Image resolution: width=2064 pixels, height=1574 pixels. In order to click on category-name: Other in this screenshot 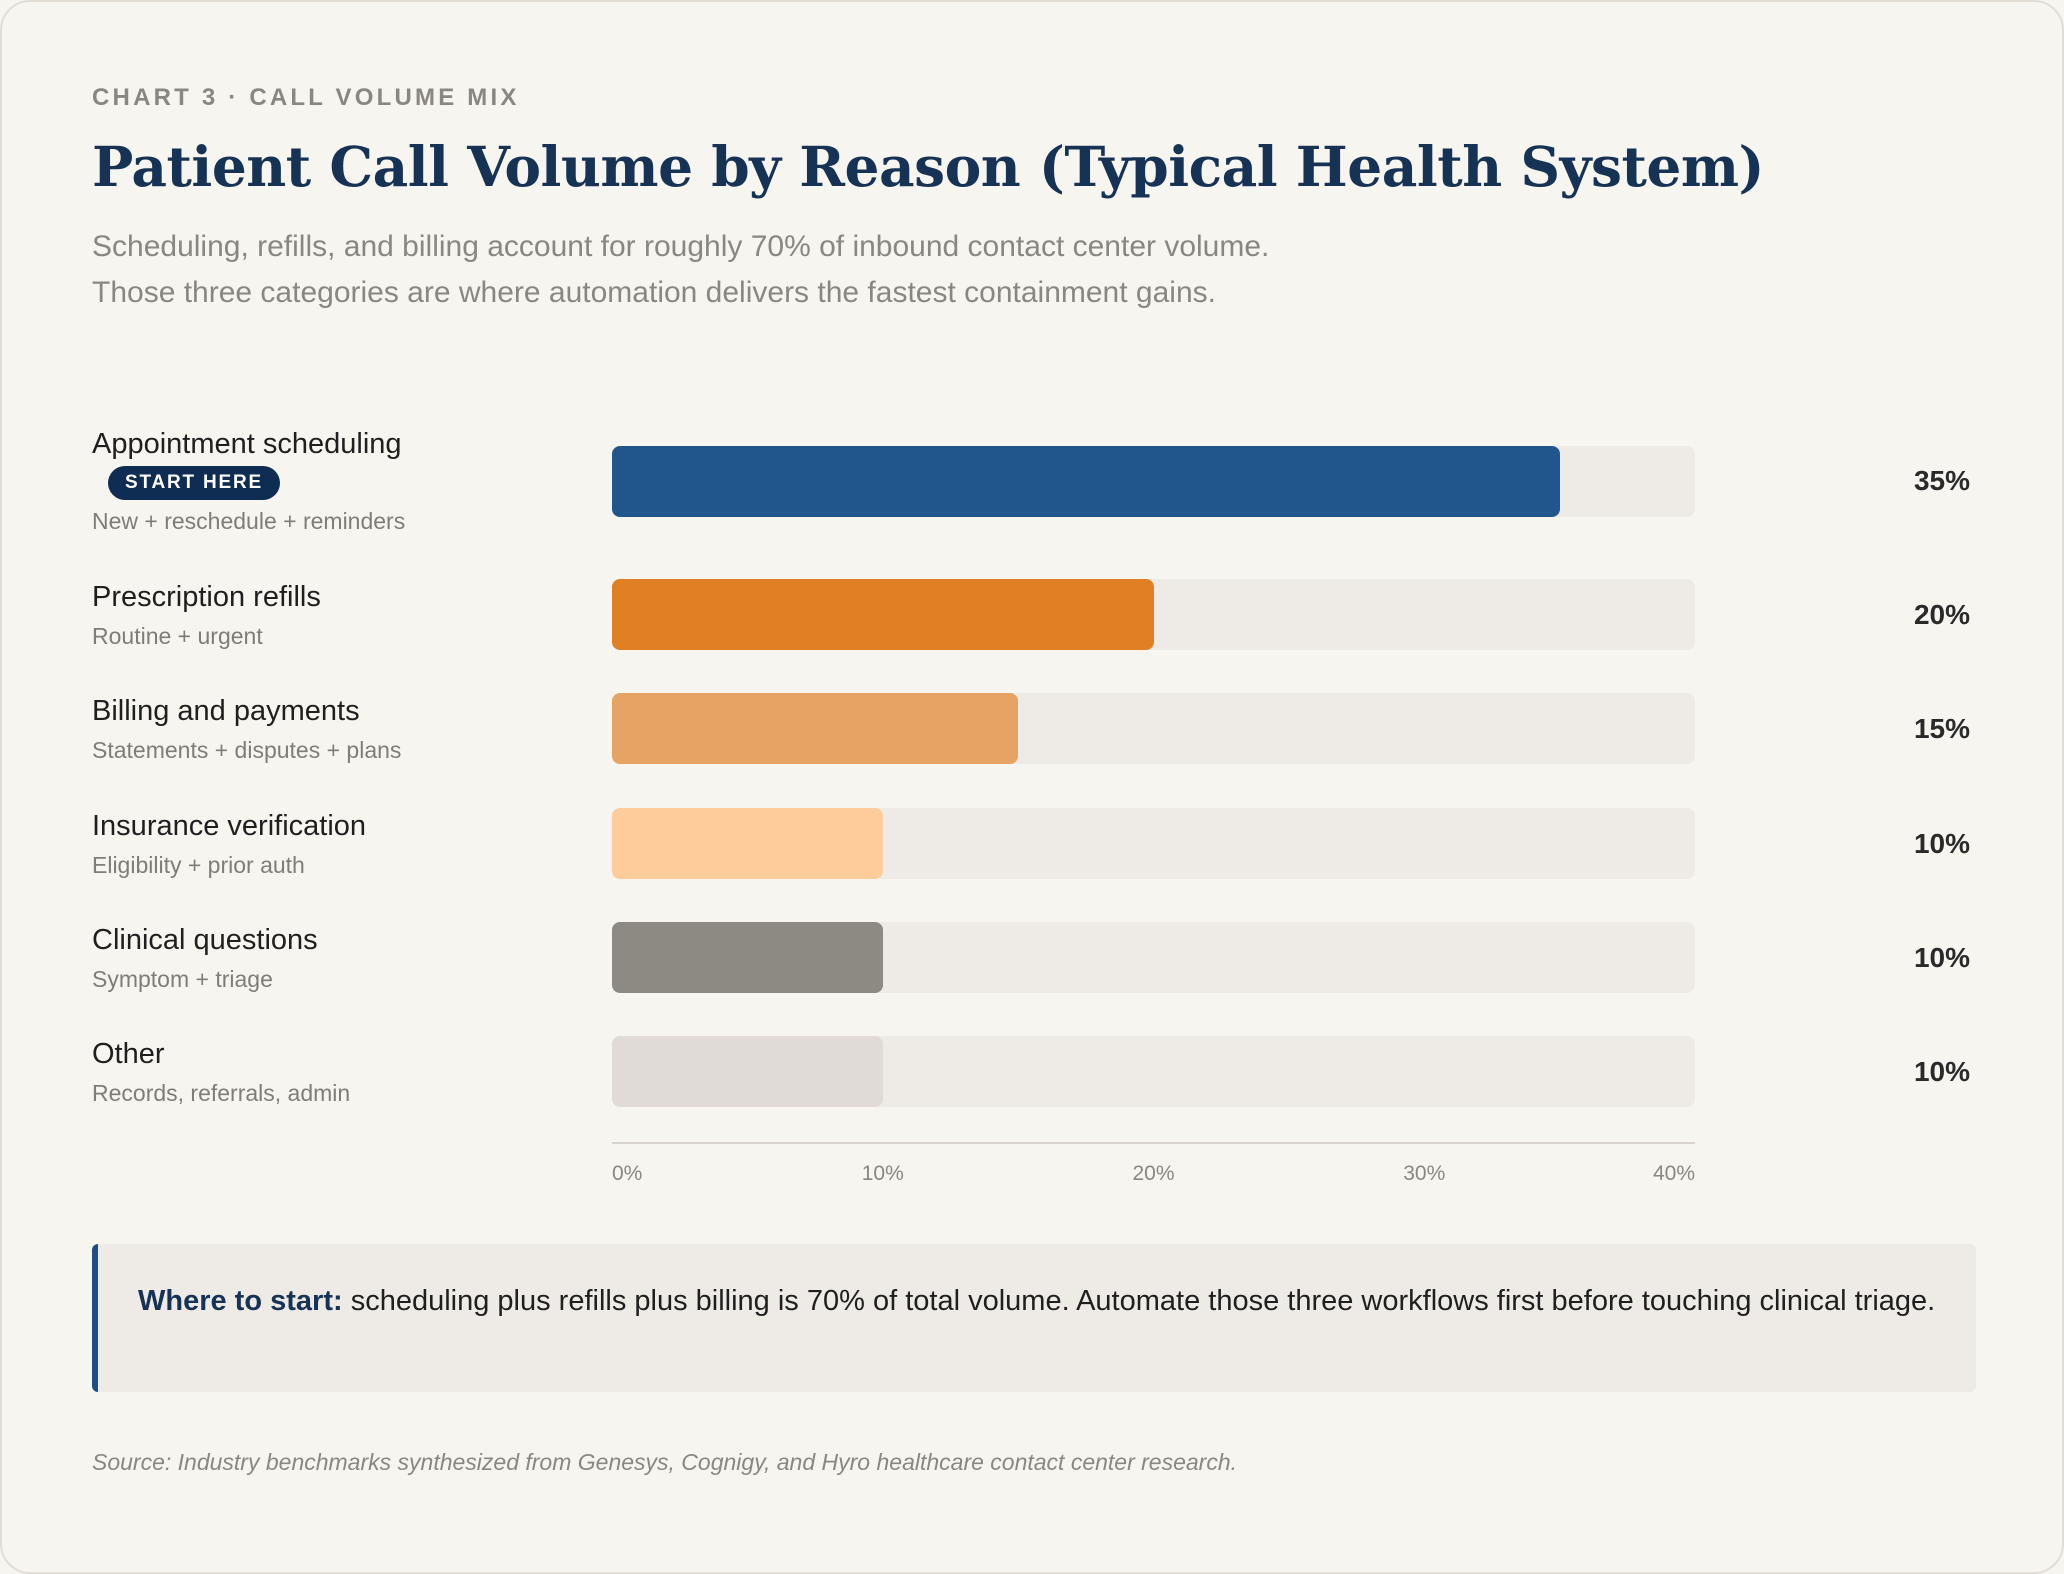, I will do `click(128, 1054)`.